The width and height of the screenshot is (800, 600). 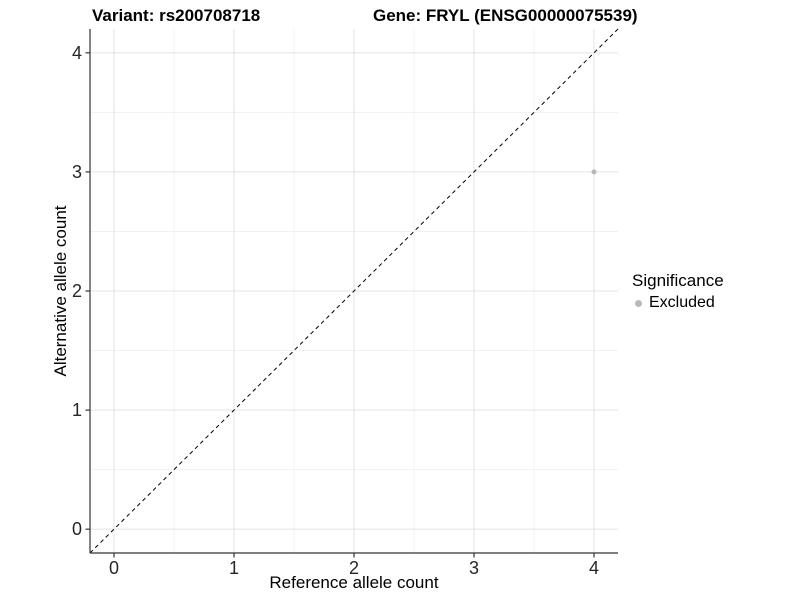 I want to click on legend-items: Excluded, so click(x=678, y=303).